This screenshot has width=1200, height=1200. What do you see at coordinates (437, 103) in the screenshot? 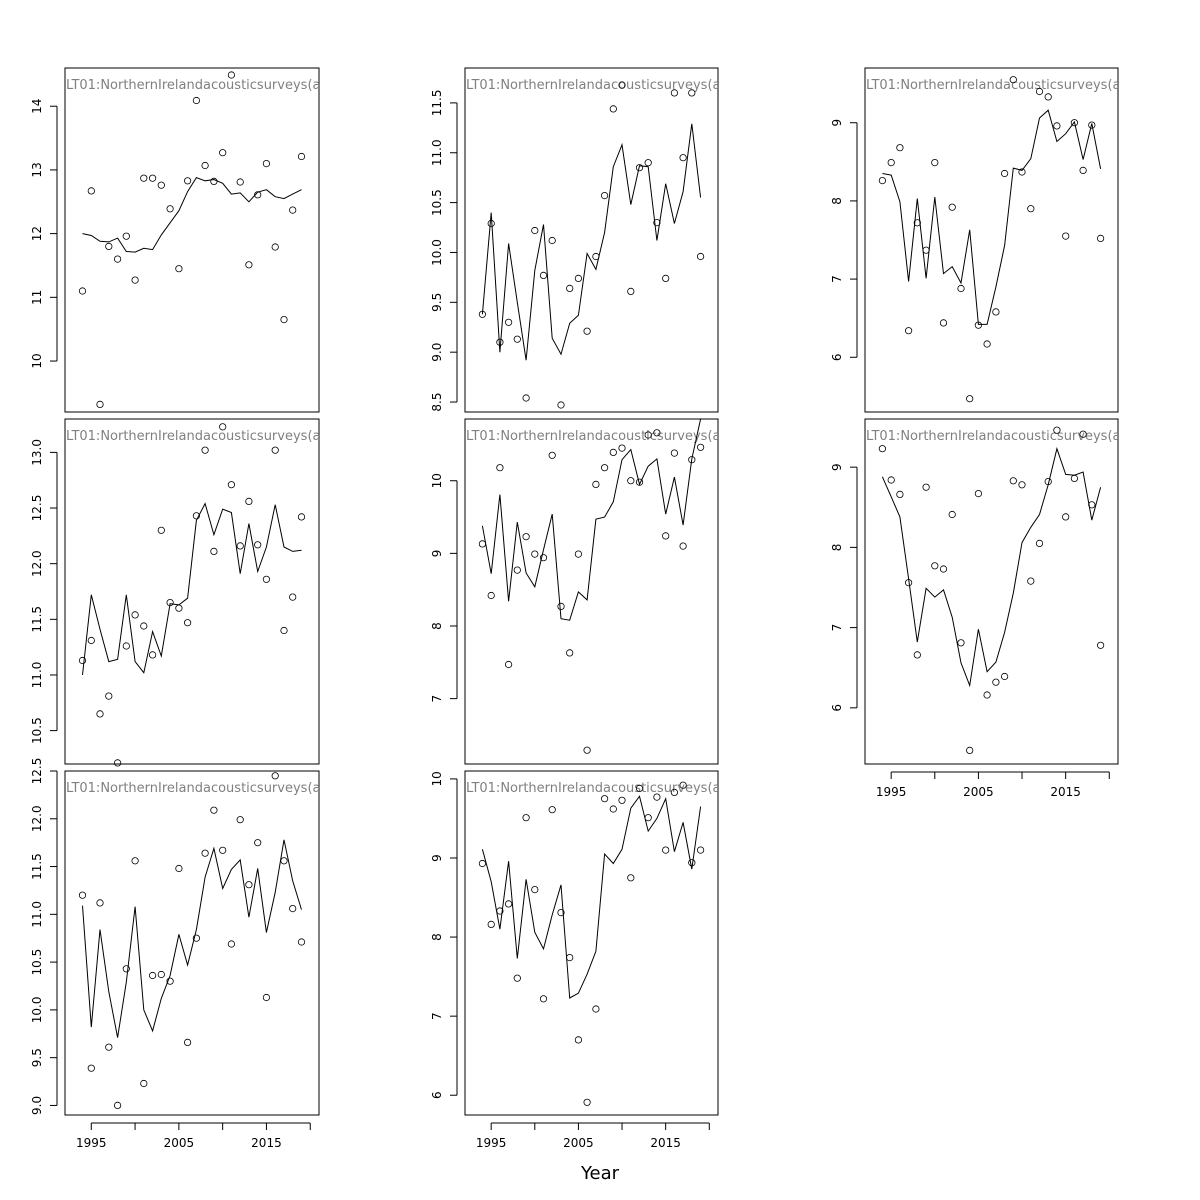
I see `y-tick-label: 11.5` at bounding box center [437, 103].